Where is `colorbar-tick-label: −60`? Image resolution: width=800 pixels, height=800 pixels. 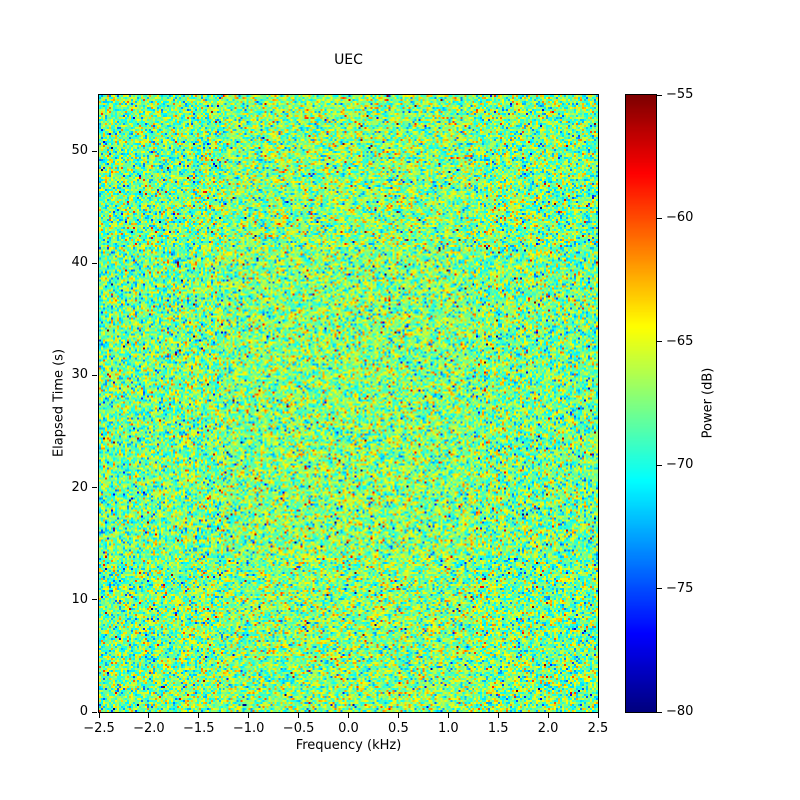
colorbar-tick-label: −60 is located at coordinates (680, 218).